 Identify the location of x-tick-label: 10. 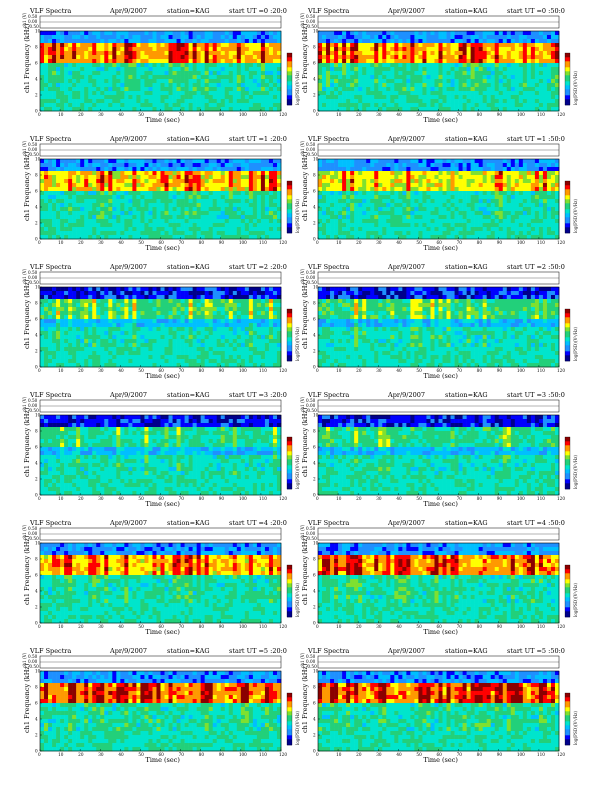
(61, 242).